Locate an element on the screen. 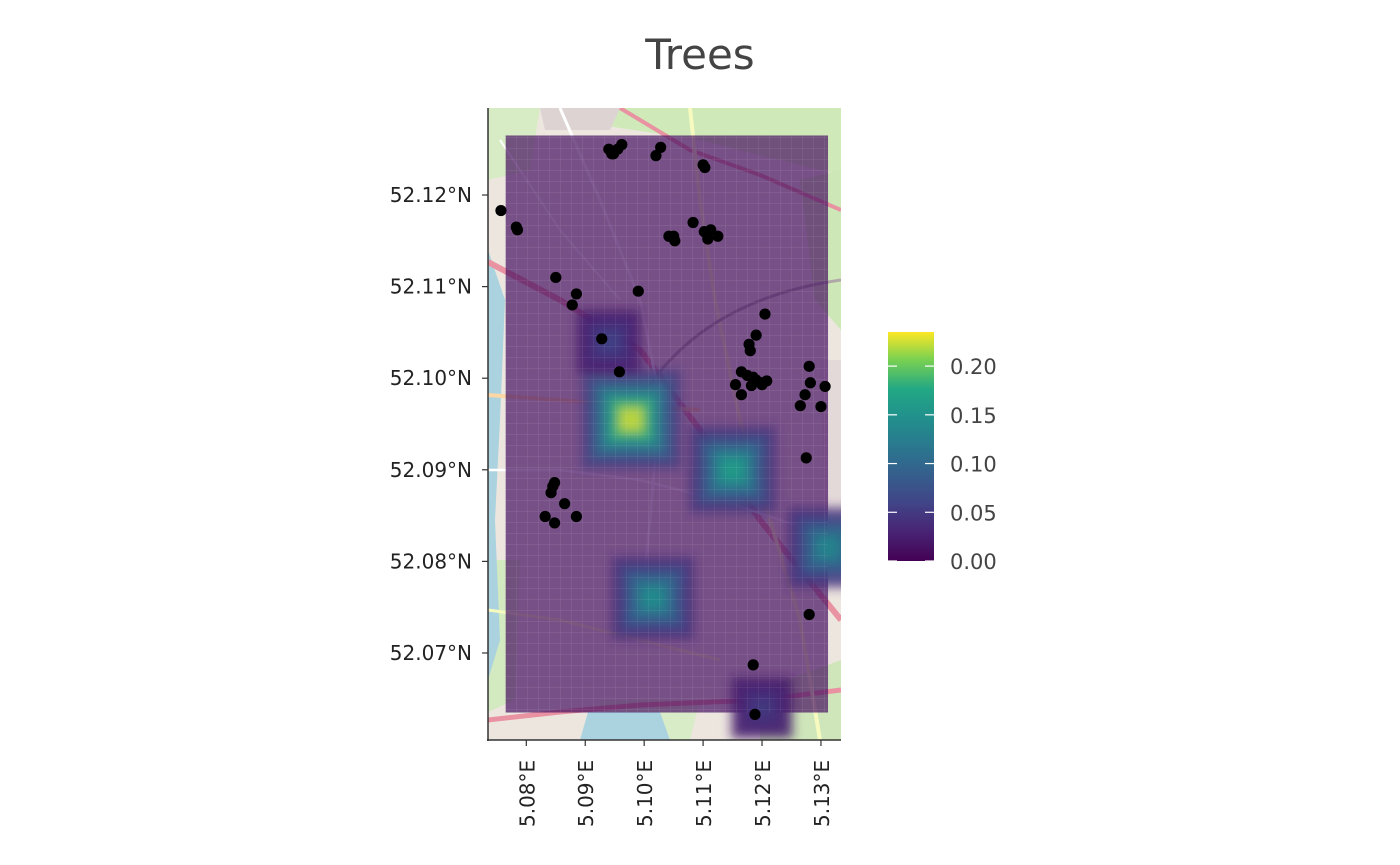 Image resolution: width=1400 pixels, height=865 pixels. legend-tick-label: 0.00 is located at coordinates (973, 562).